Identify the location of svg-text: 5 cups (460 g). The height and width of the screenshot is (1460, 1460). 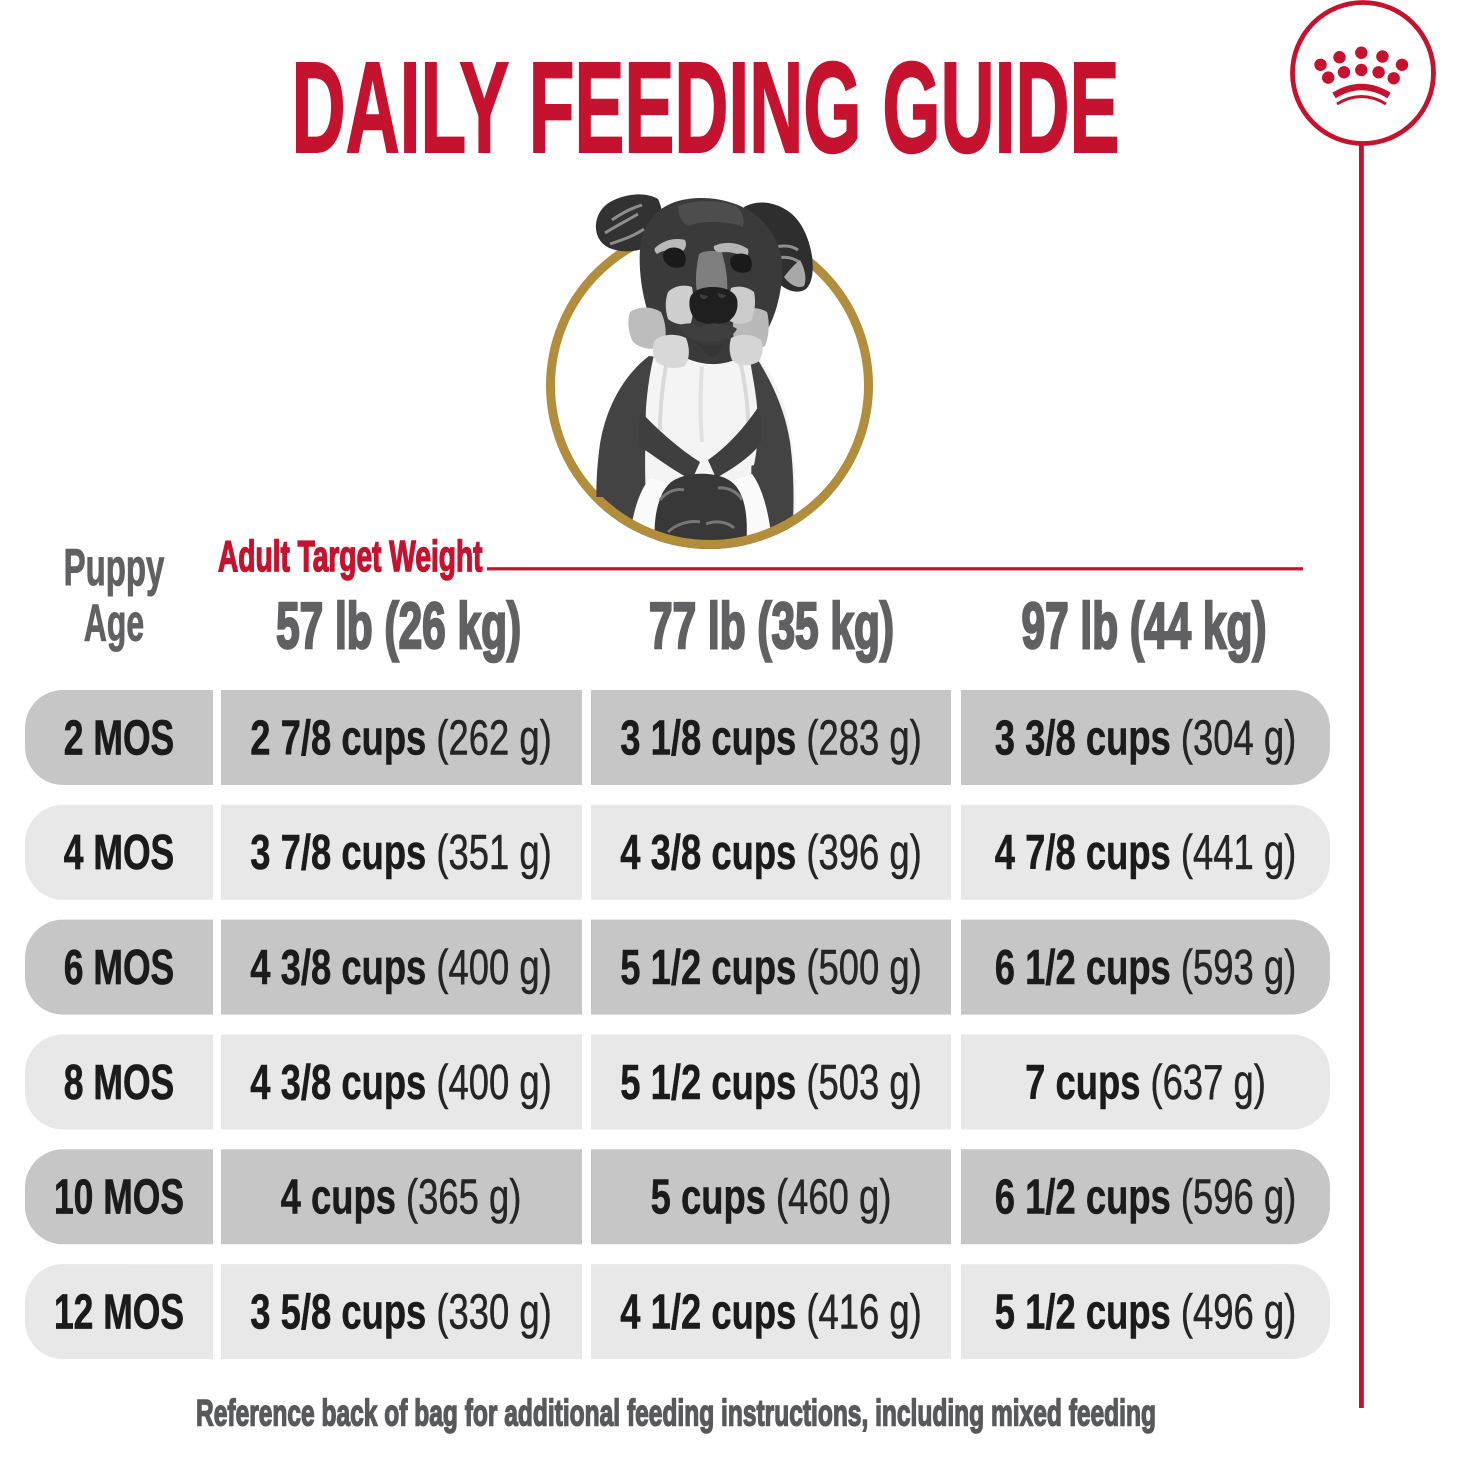
(771, 1197).